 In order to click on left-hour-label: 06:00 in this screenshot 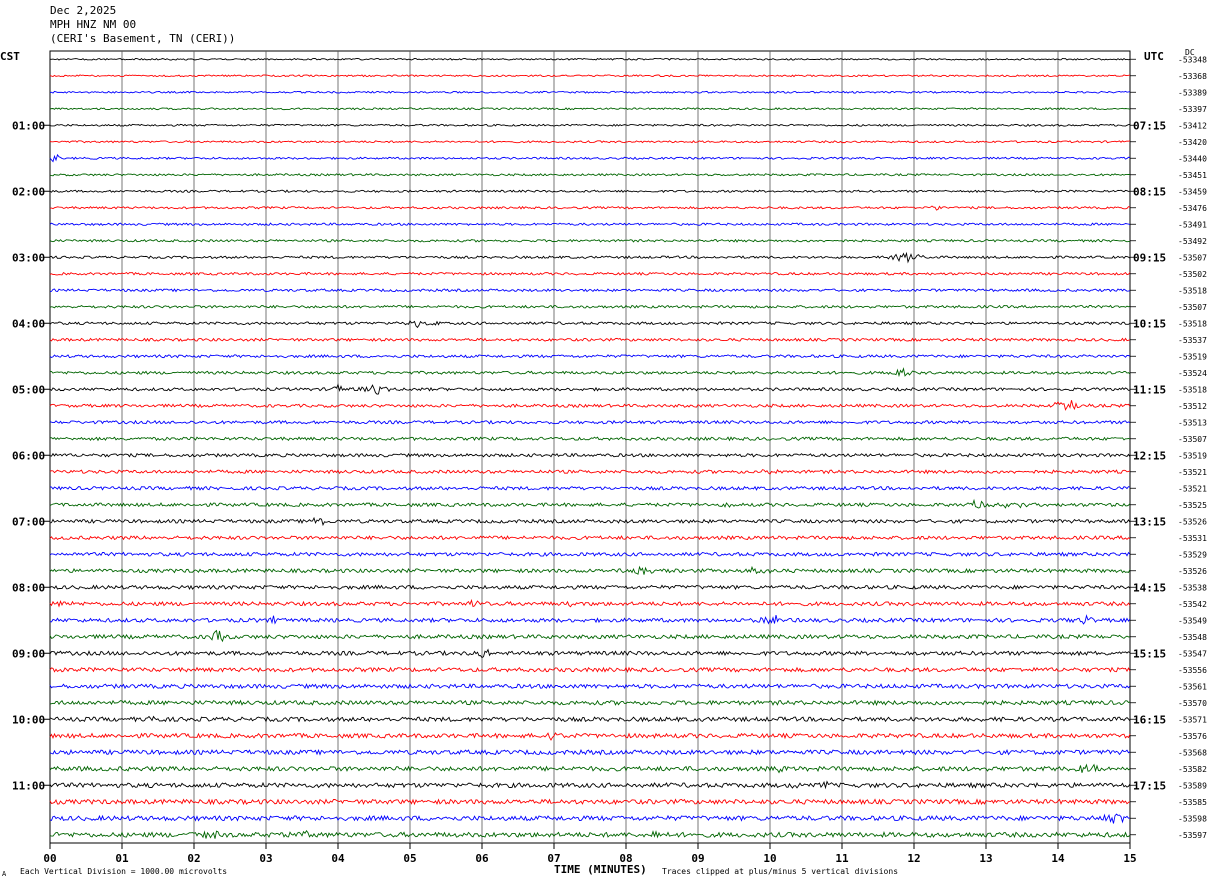, I will do `click(28, 455)`.